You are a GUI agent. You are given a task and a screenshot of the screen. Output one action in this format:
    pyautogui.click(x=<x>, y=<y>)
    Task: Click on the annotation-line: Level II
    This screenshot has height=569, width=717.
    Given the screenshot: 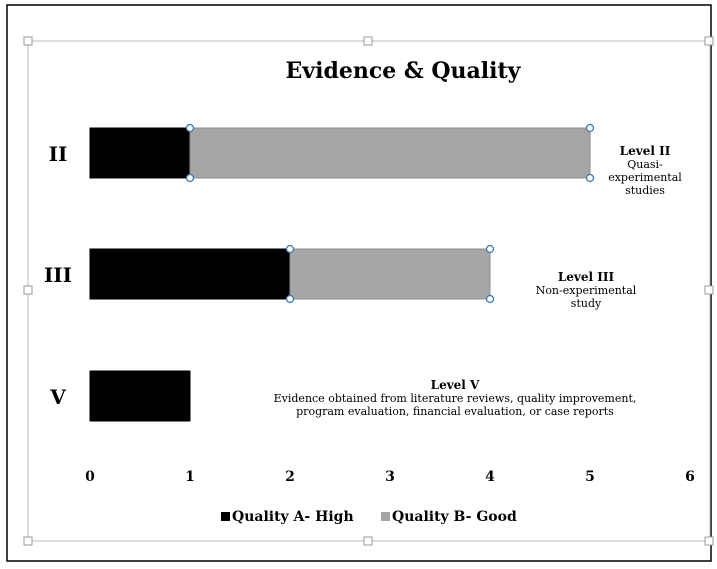 What is the action you would take?
    pyautogui.click(x=645, y=151)
    